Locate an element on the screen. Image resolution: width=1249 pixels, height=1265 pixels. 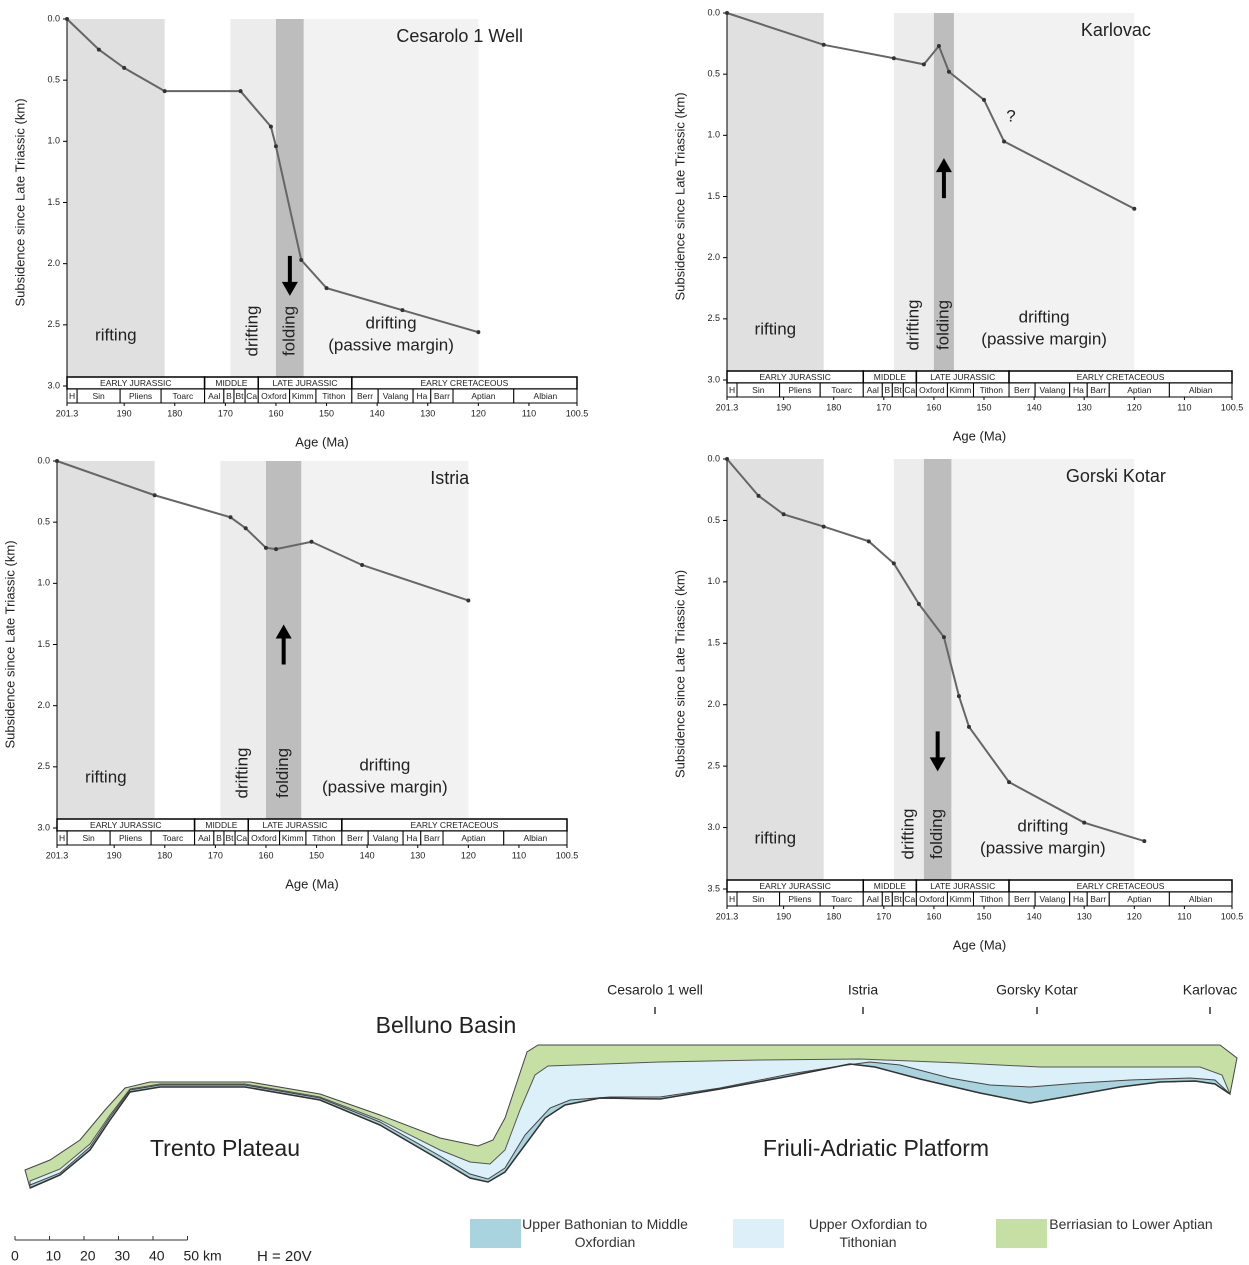
legend-label: Upper Bathonian to Middle Oxfordian is located at coordinates (605, 1233).